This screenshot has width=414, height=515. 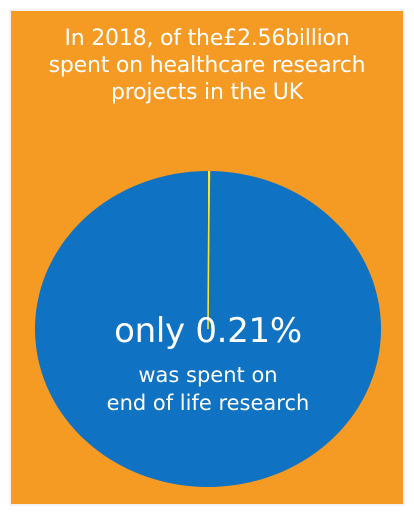 I want to click on headline-amount: £2.56, so click(x=254, y=38).